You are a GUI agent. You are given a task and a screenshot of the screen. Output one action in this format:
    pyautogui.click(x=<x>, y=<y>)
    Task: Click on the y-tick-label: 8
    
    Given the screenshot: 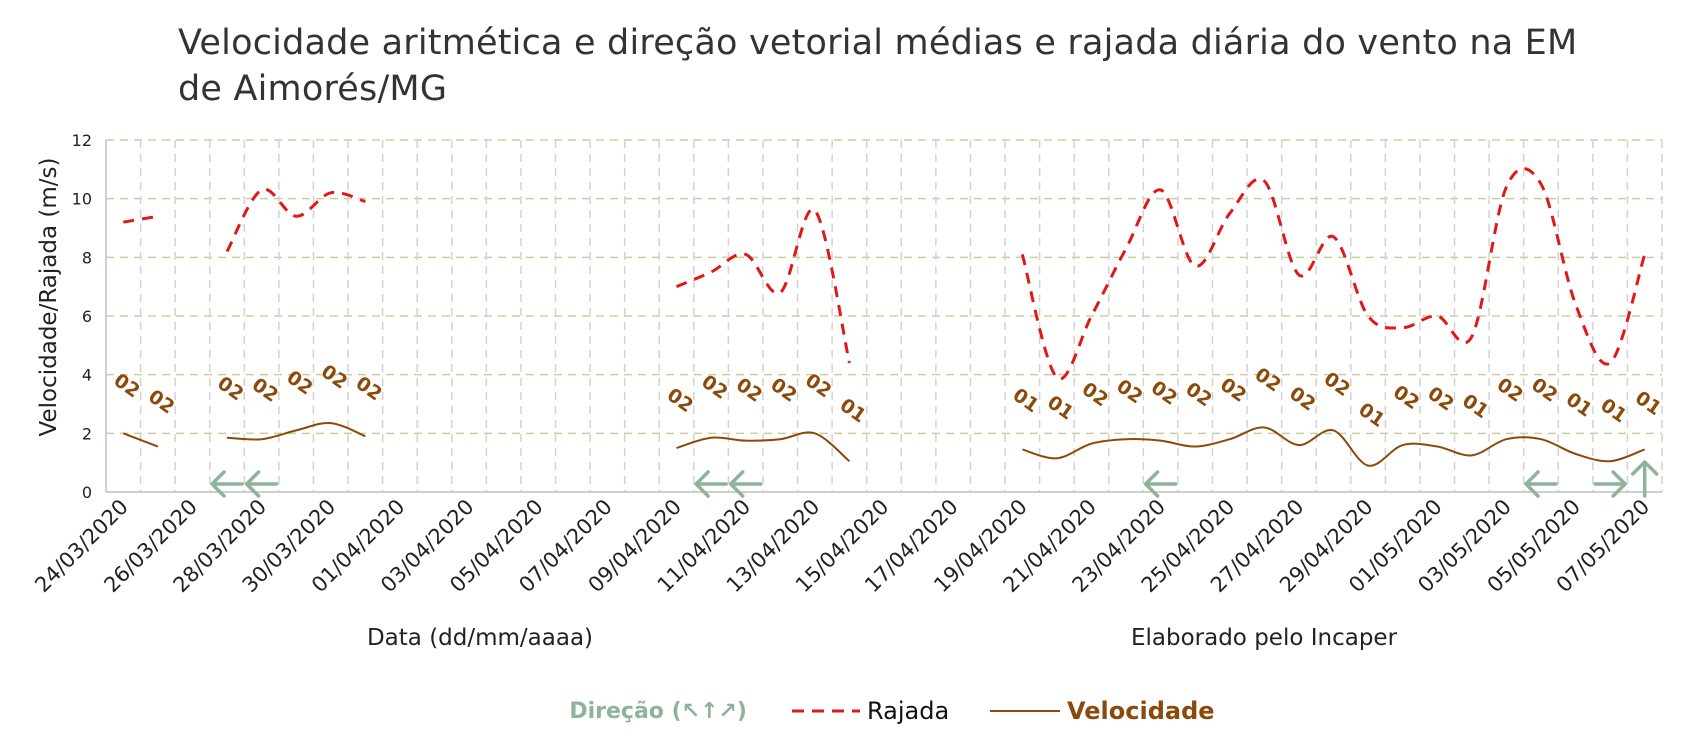 What is the action you would take?
    pyautogui.click(x=87, y=257)
    